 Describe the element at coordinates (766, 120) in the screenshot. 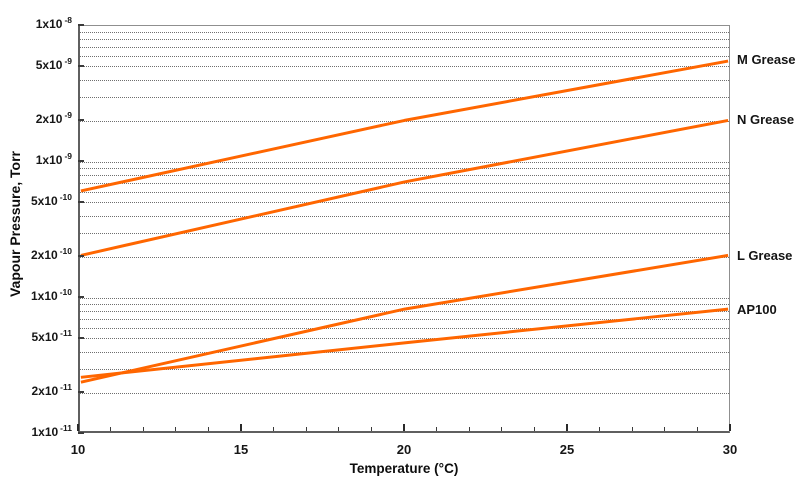

I see `series-end-label-n-grease: N Grease` at that location.